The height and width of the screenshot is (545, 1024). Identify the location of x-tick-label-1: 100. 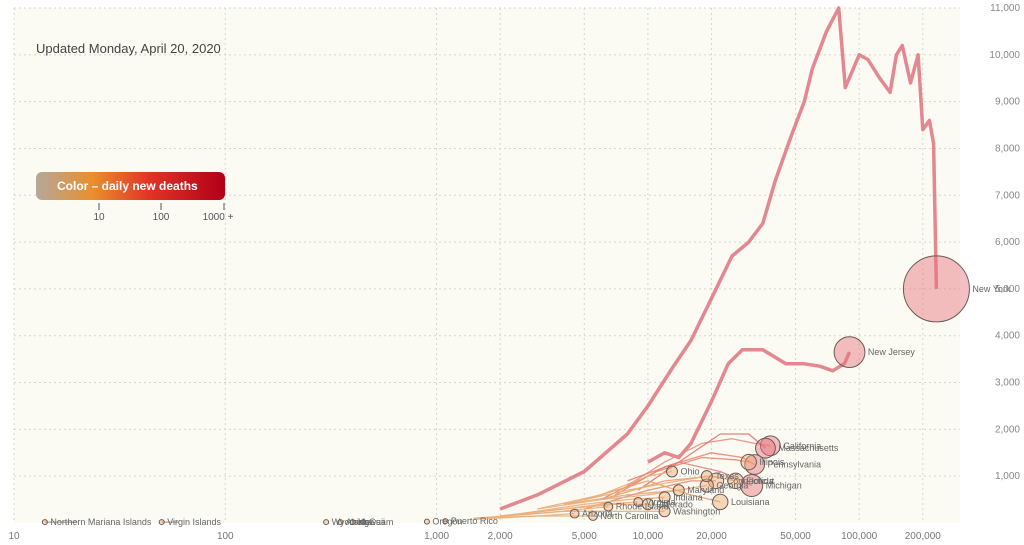
(225, 536).